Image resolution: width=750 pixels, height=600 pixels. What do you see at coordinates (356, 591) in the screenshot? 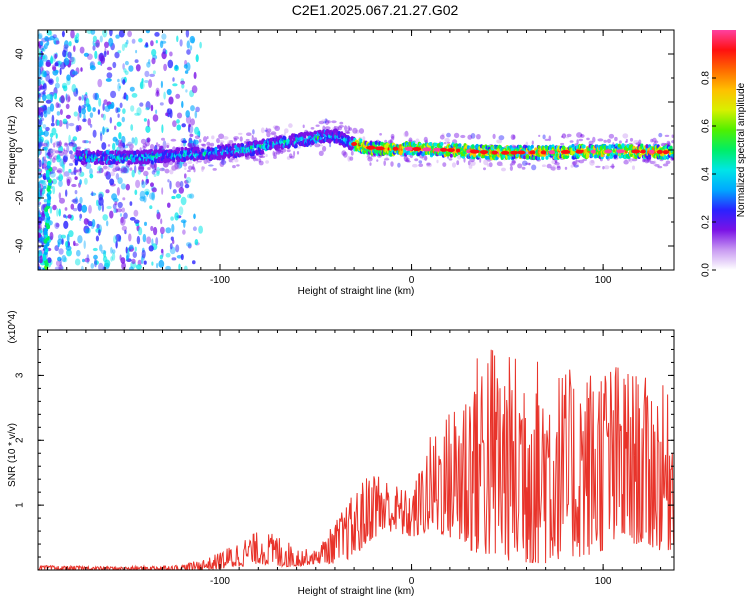
I see `snr-x-label: Height of straight line (km)` at bounding box center [356, 591].